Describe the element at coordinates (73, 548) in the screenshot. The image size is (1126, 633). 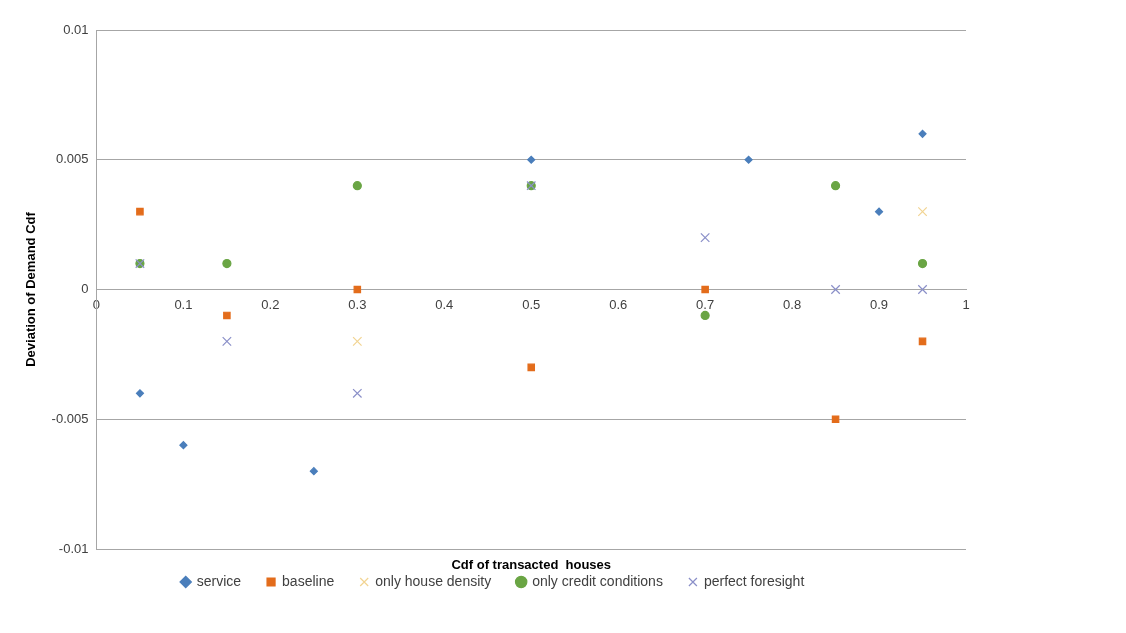
I see `y-tick-label: -0.01` at that location.